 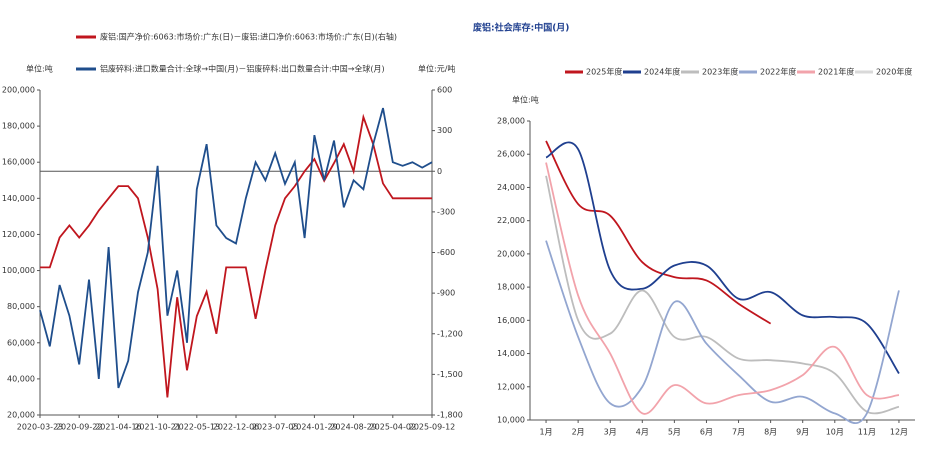 I want to click on x-tick-label: 9月, so click(x=802, y=432).